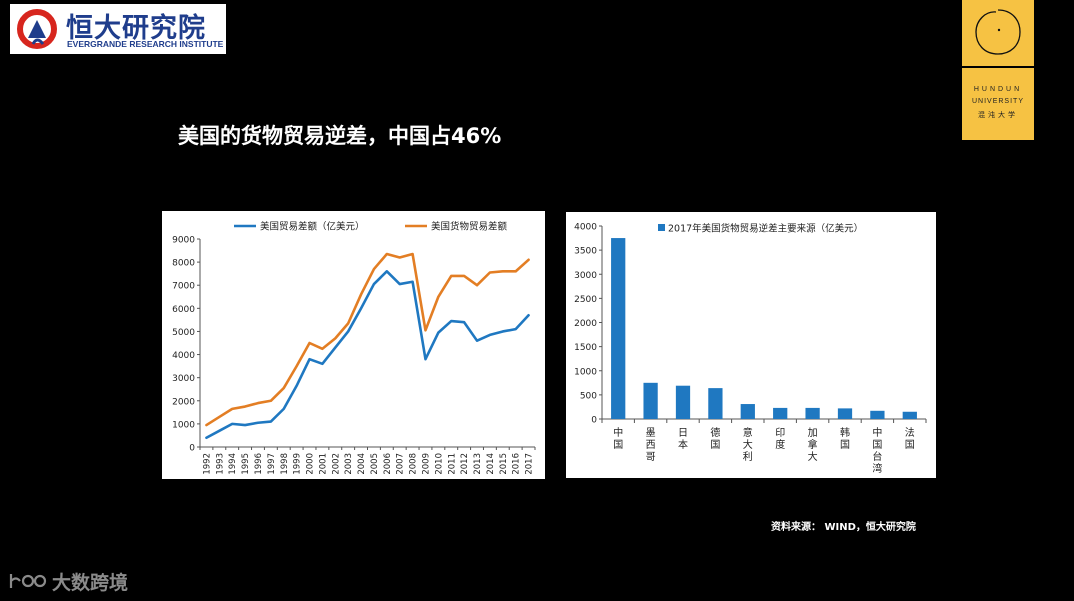 Image resolution: width=1074 pixels, height=601 pixels. Describe the element at coordinates (651, 457) in the screenshot. I see `x-tick-label-char: 哥` at that location.